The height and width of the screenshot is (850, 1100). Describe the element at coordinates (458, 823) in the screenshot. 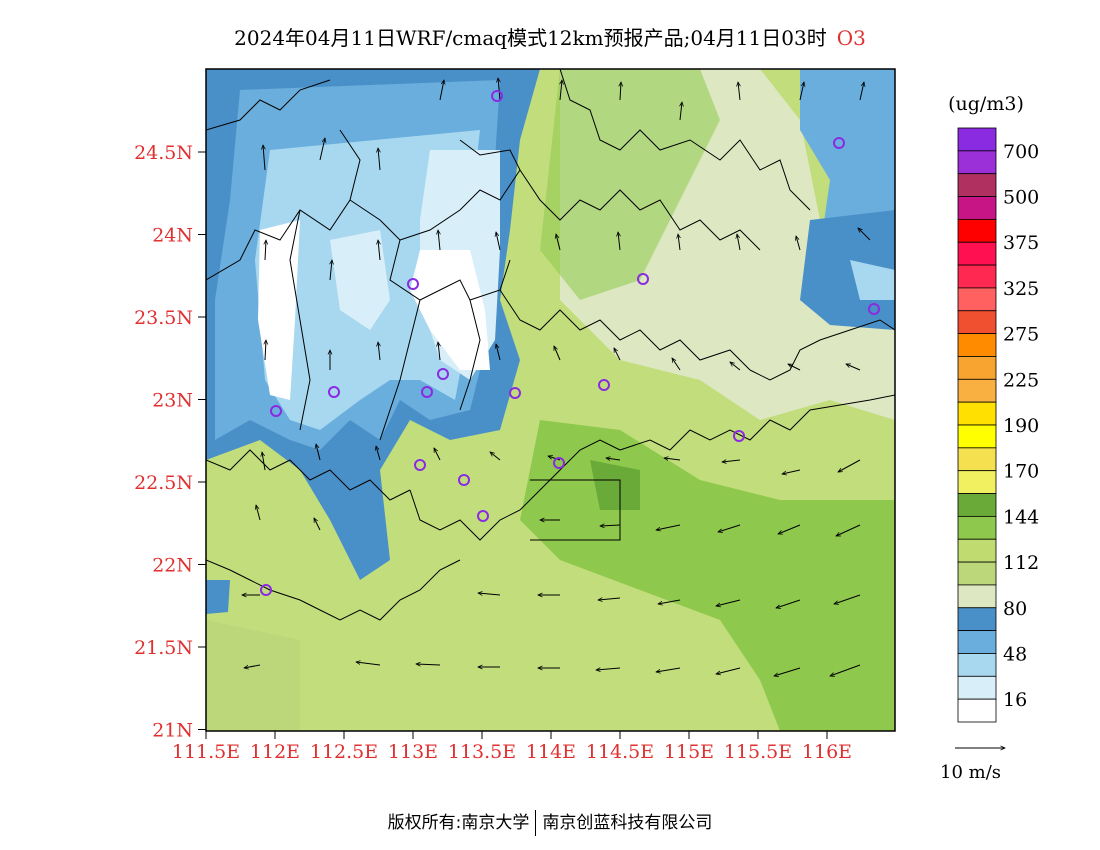

I see `footer-left: 版权所有:南京大学` at that location.